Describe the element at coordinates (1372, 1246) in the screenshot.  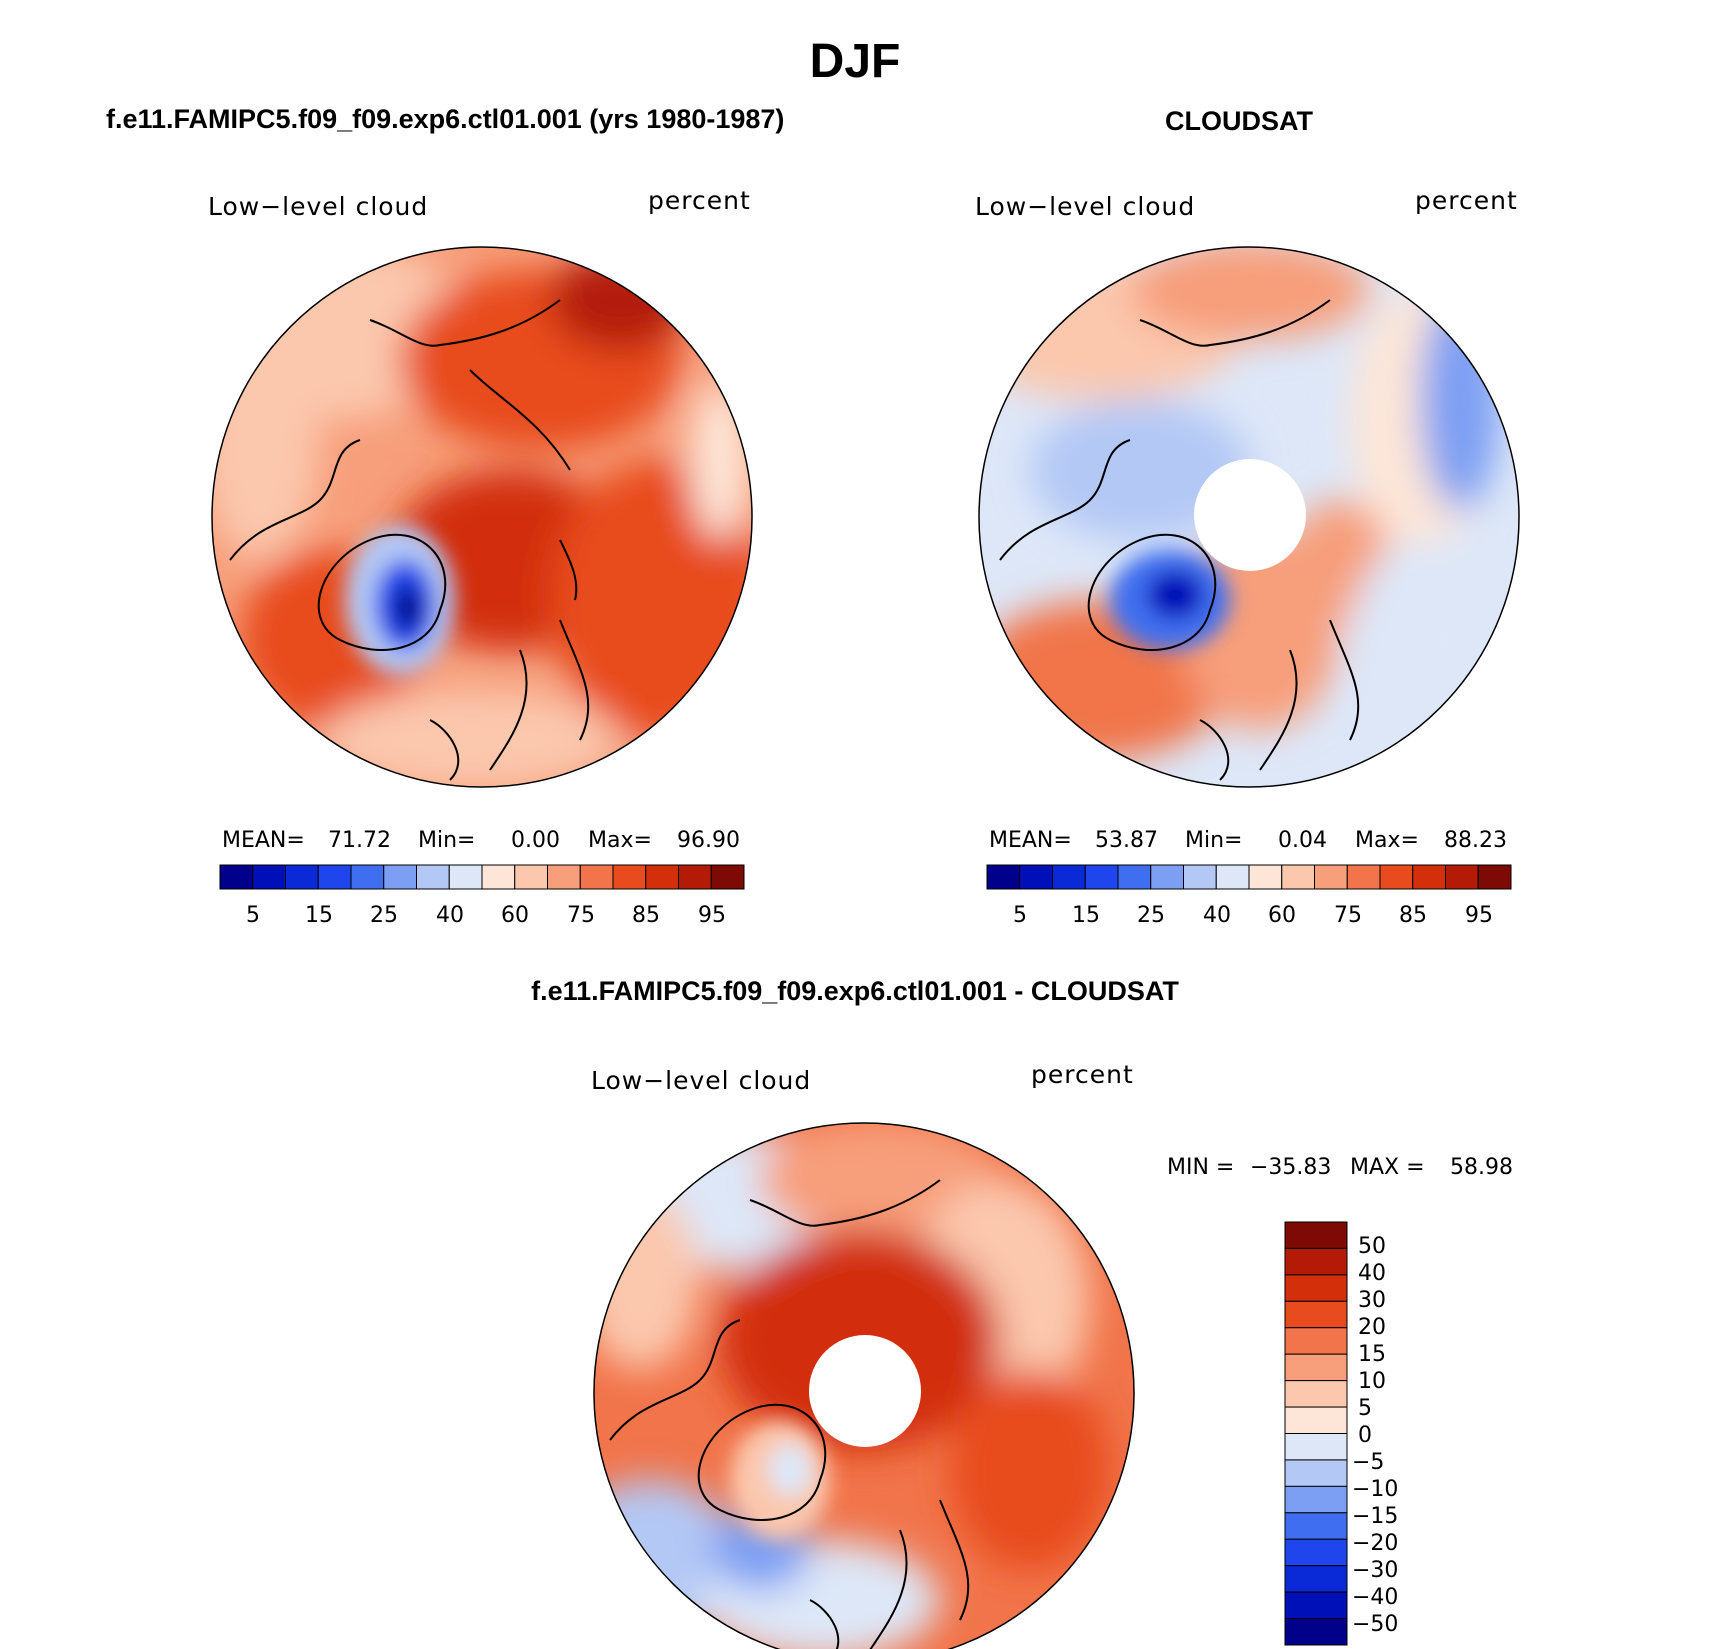
I see `panel-3-colorbar-tick: 50` at that location.